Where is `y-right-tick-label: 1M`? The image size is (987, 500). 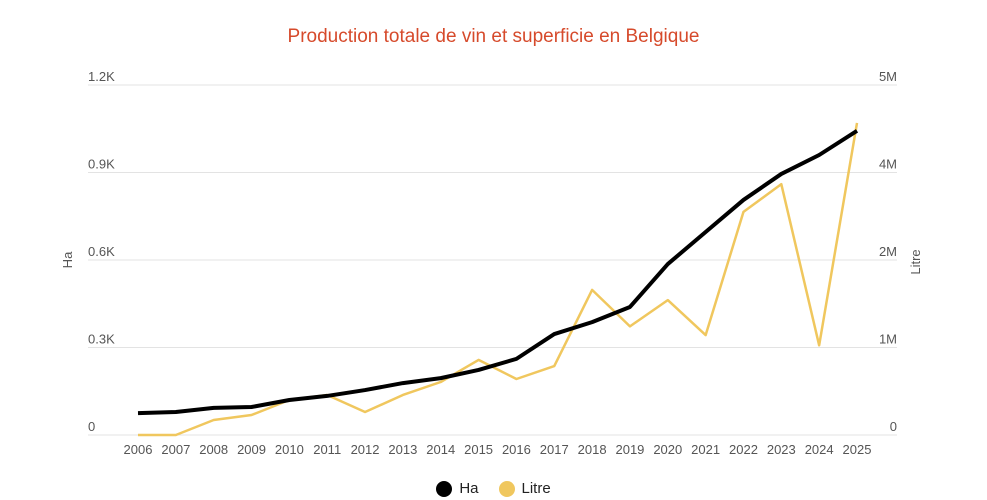
y-right-tick-label: 1M is located at coordinates (888, 339).